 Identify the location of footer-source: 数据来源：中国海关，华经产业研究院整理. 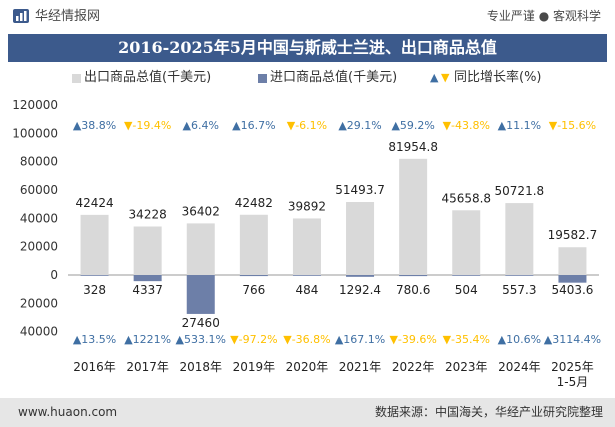
(488, 412).